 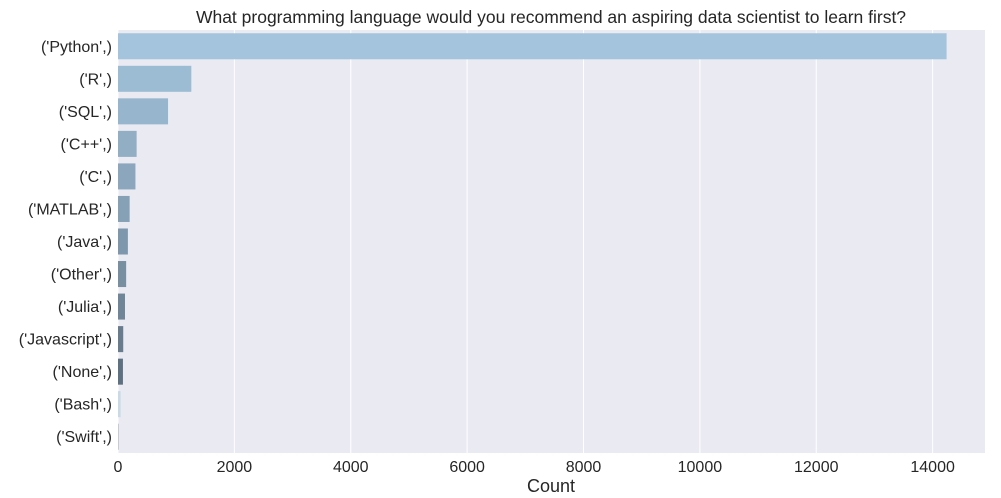 I want to click on y-tick-label: ('Bash',), so click(x=83, y=405).